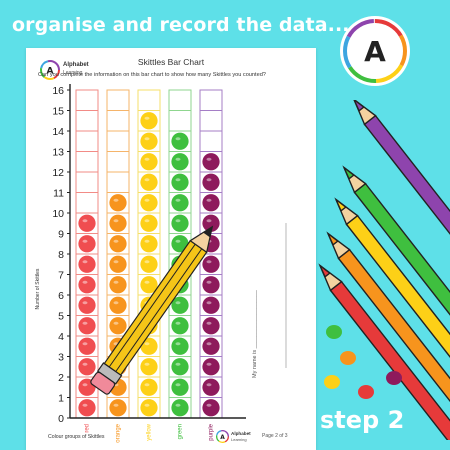 The image size is (450, 450). What do you see at coordinates (241, 433) in the screenshot?
I see `footer-brand-name: Alphabet` at bounding box center [241, 433].